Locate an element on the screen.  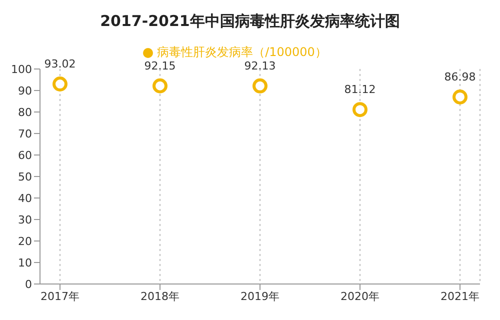
data-label: 81.12 is located at coordinates (360, 89).